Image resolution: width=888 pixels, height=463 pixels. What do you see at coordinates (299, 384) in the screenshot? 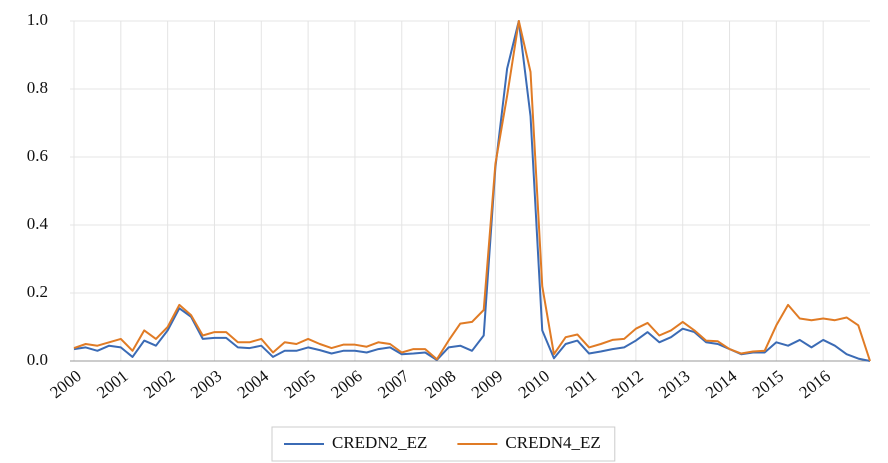
I see `x-tick-label: 2005` at bounding box center [299, 384].